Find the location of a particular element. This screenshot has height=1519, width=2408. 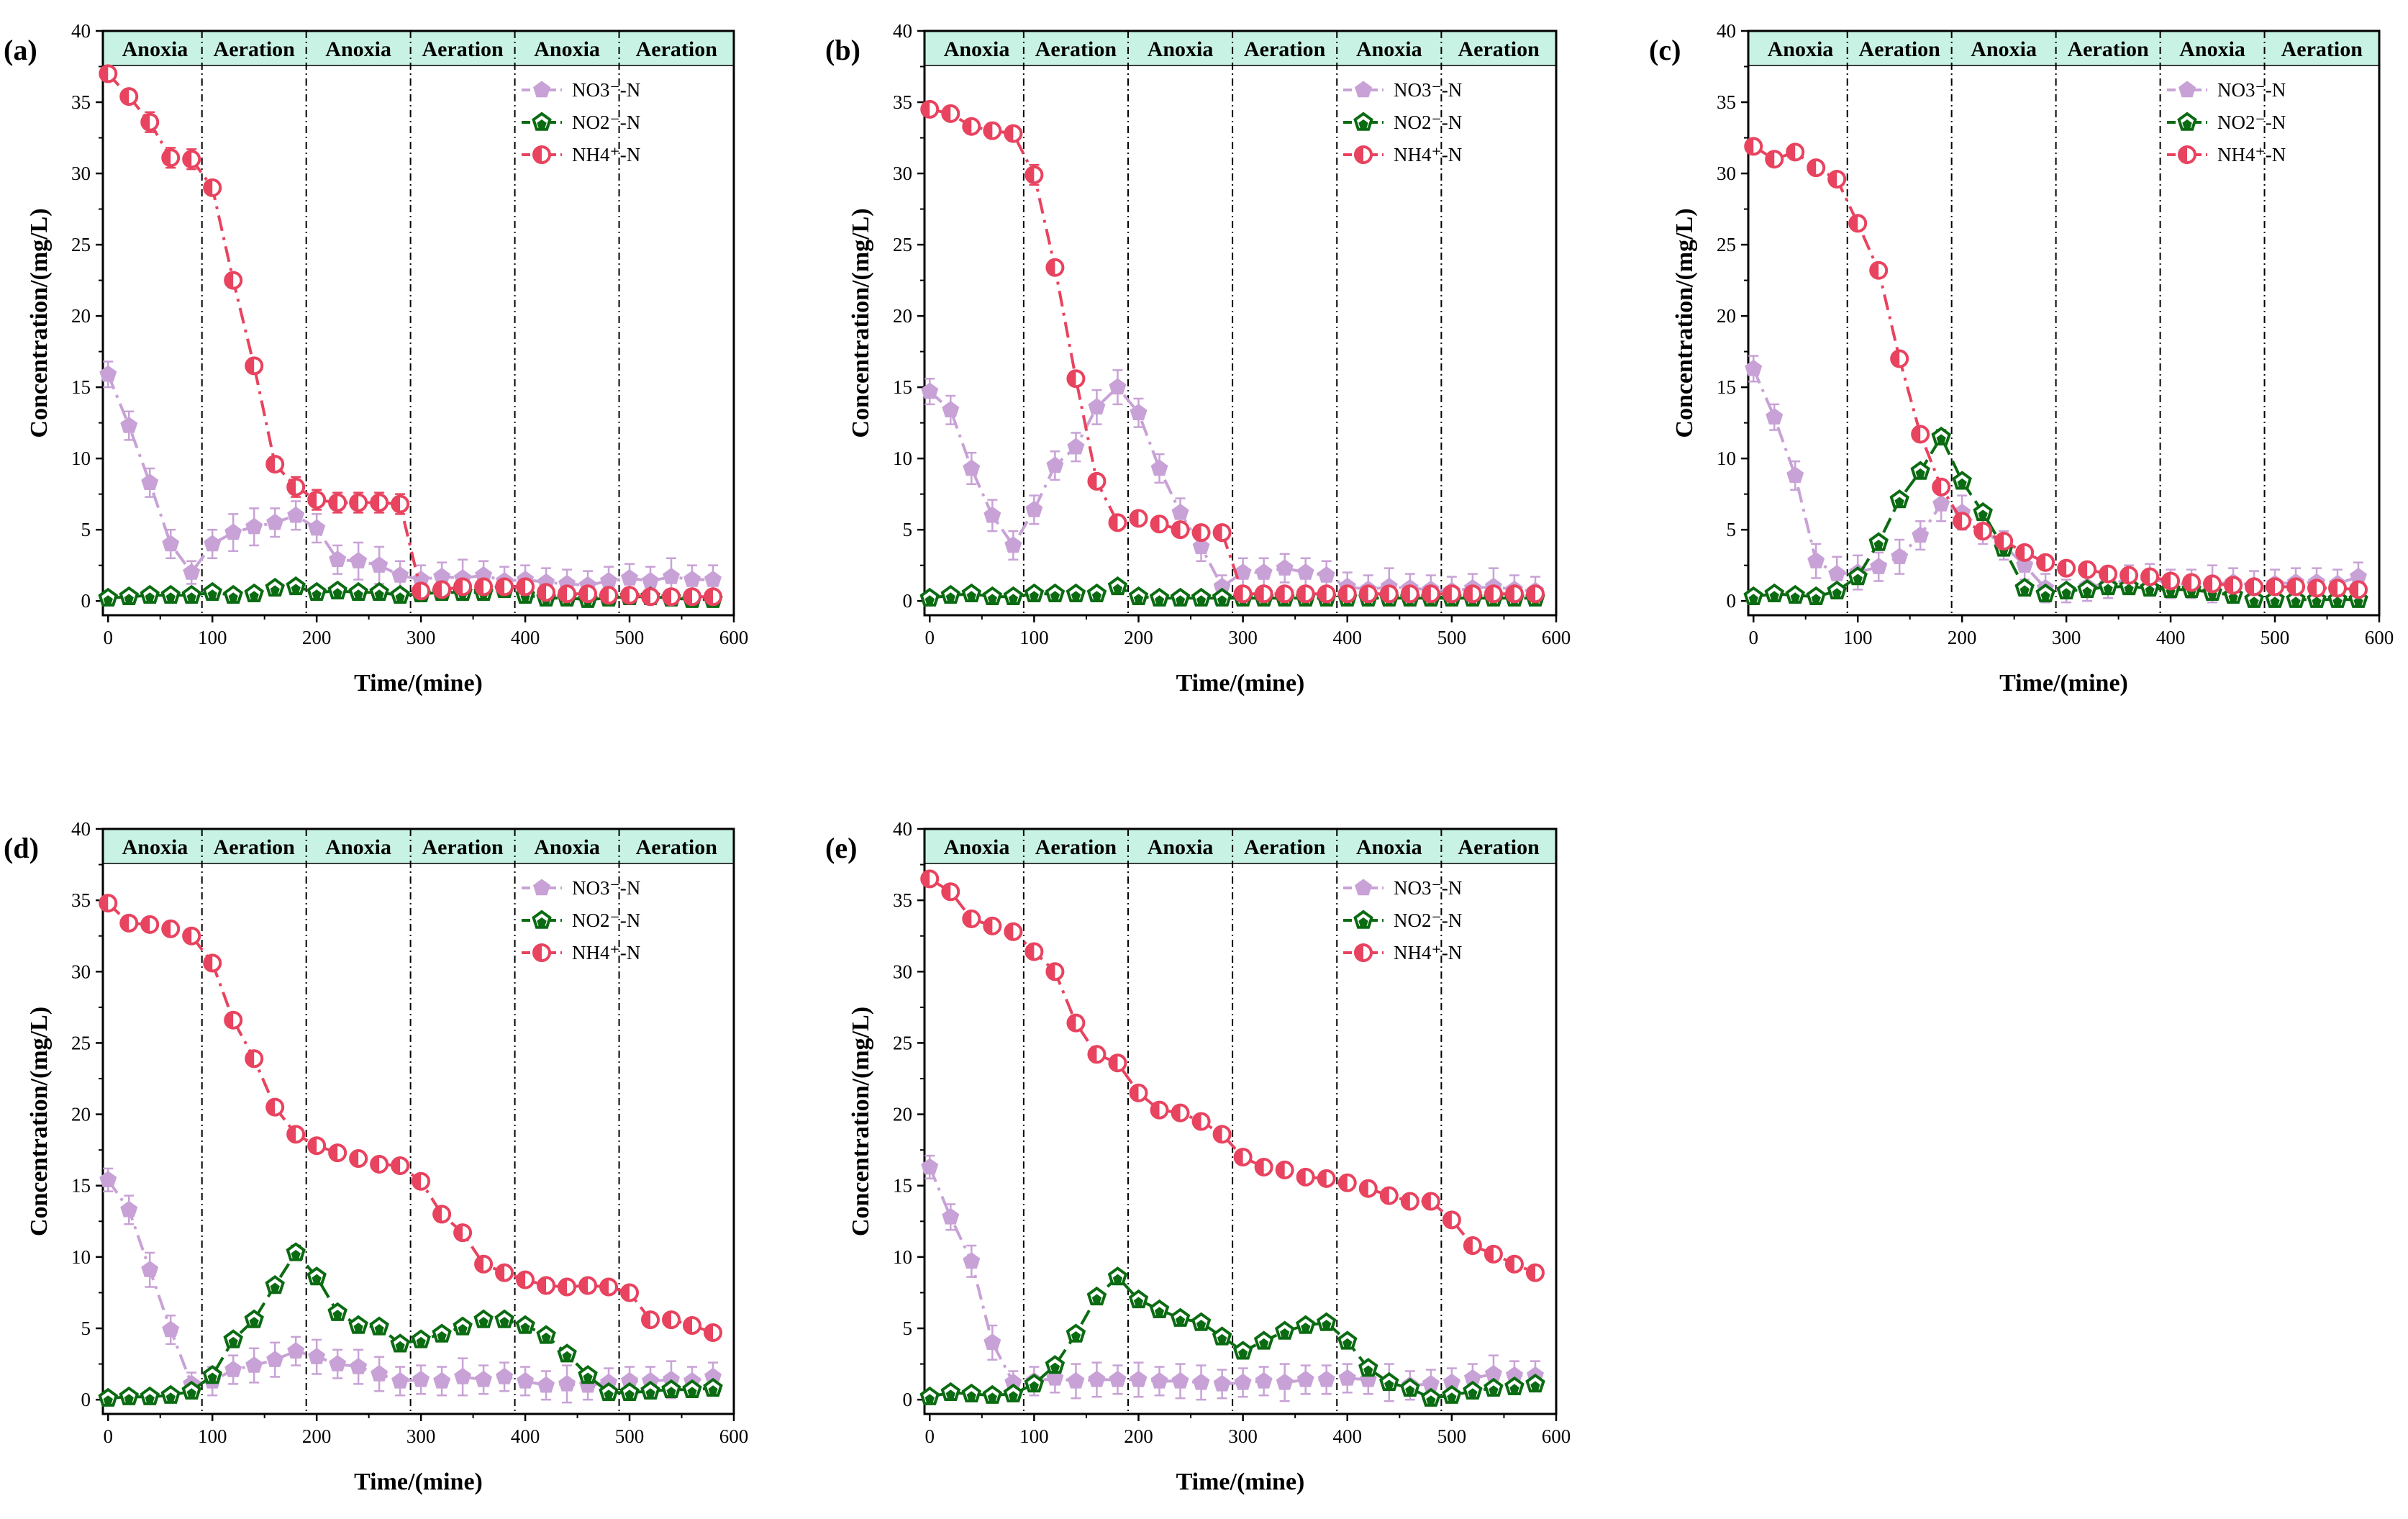

x-tick-label: 500 is located at coordinates (630, 1436).